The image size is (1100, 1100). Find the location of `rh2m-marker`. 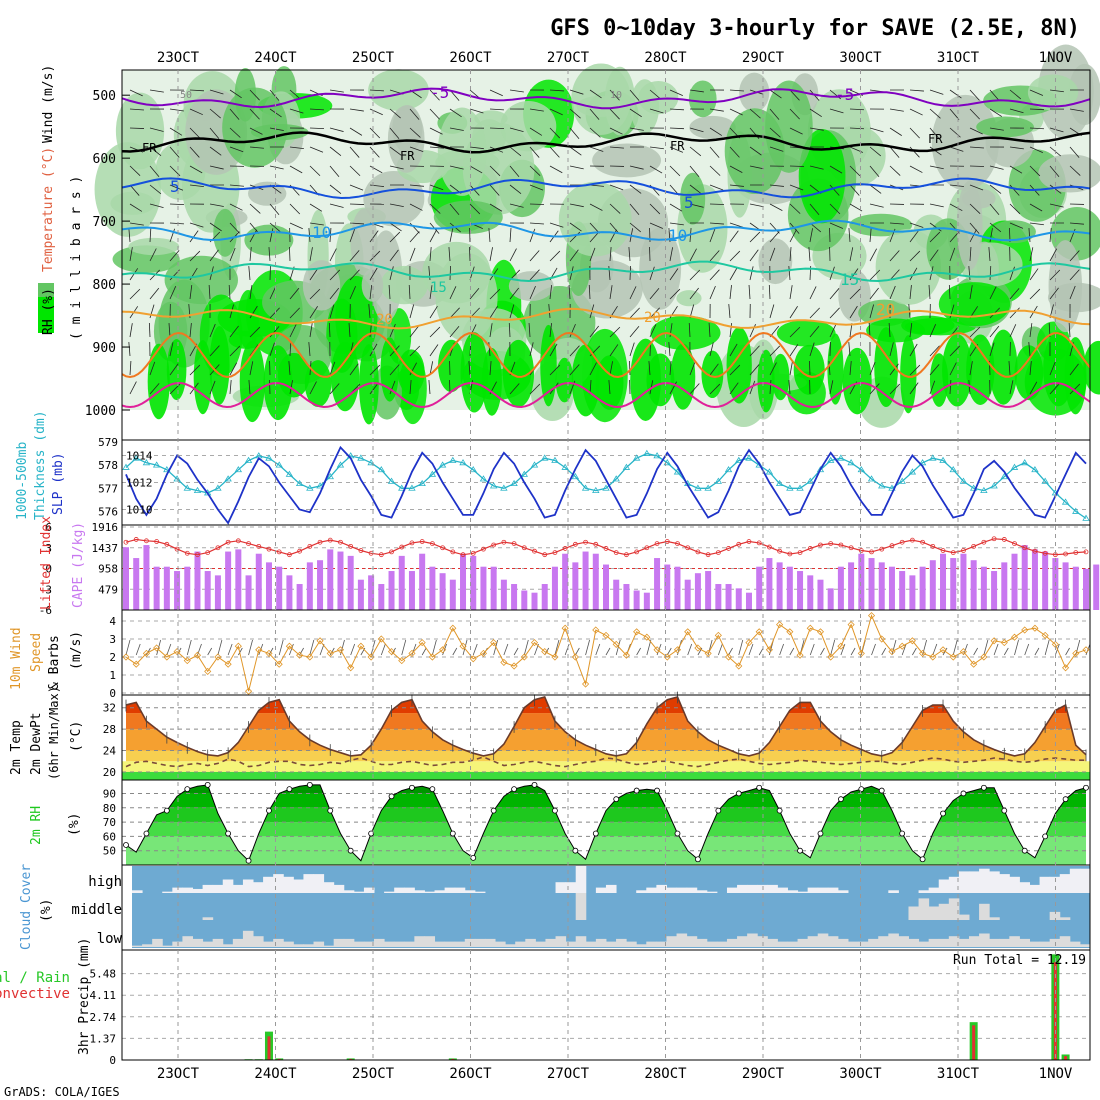

rh2m-marker is located at coordinates (432, 789).